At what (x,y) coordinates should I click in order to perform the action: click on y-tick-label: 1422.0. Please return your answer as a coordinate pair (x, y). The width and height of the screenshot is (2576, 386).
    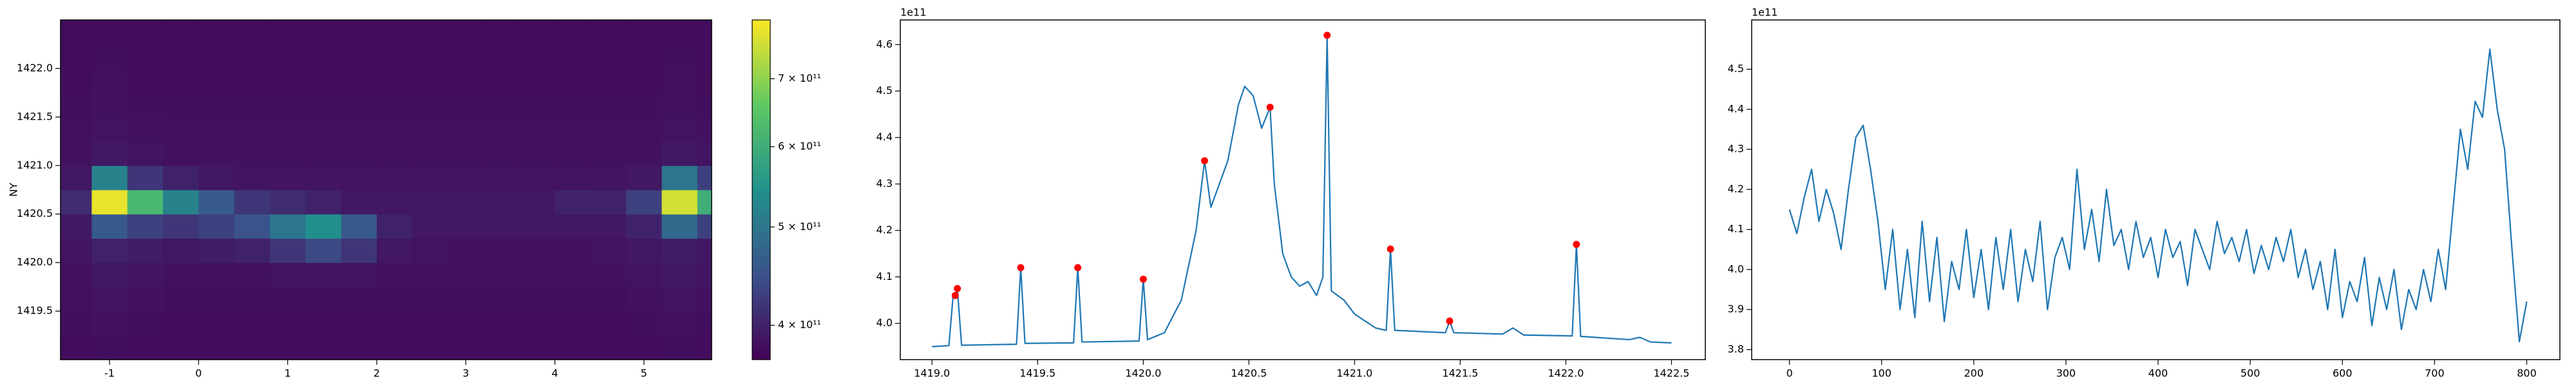
    Looking at the image, I should click on (35, 68).